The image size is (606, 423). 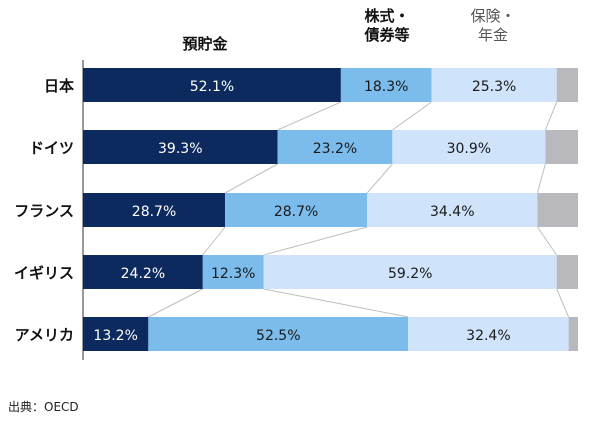 I want to click on data-label: 18.3%, so click(x=386, y=87).